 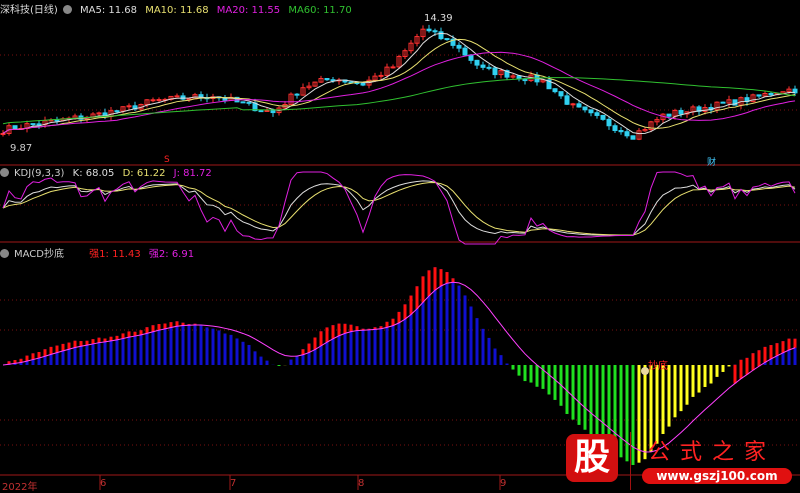 I want to click on cai-marker: 财, so click(x=711, y=161).